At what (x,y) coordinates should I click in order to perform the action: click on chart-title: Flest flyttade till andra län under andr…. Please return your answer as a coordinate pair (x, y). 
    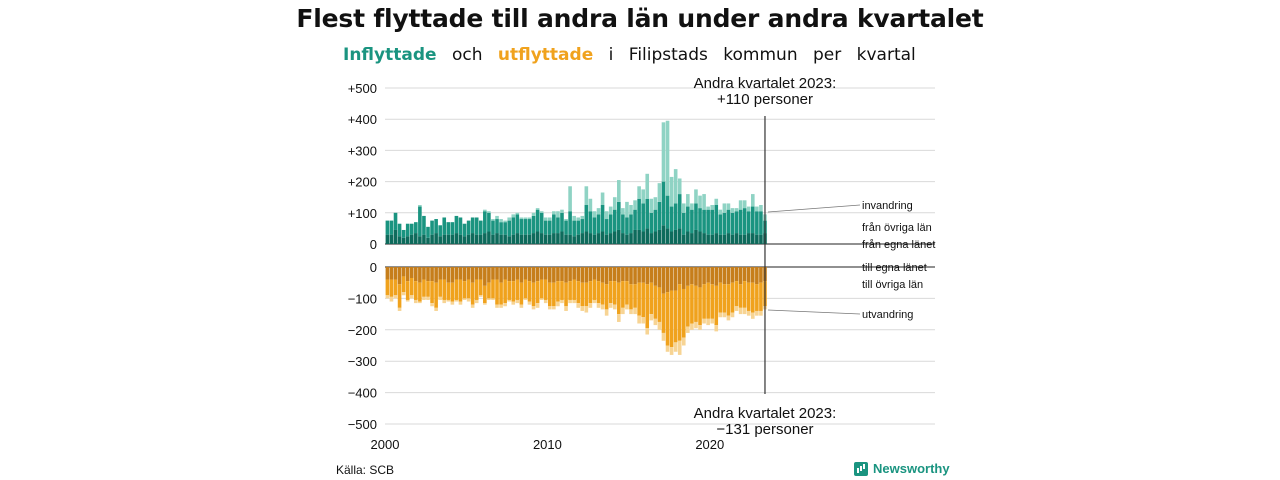
    Looking at the image, I should click on (640, 18).